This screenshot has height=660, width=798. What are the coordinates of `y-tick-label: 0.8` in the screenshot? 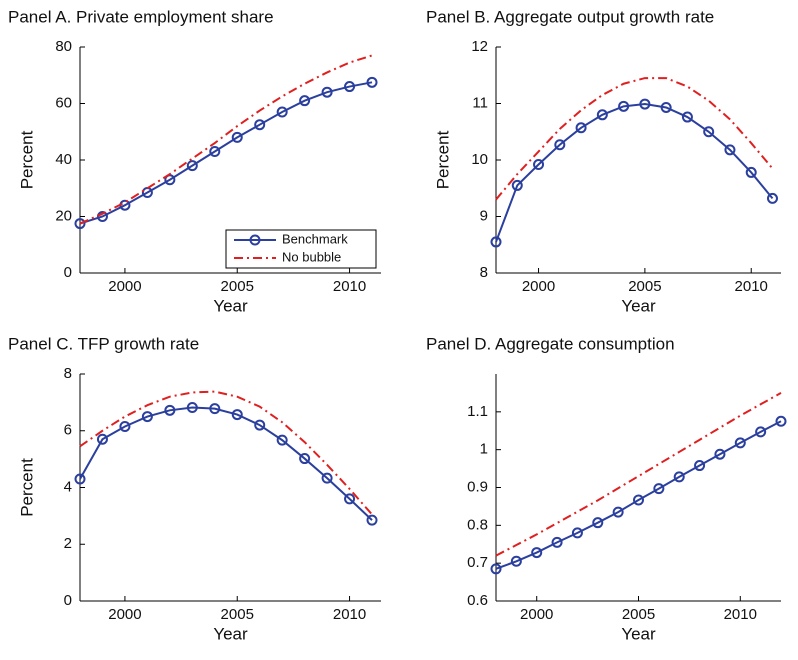 It's located at (477, 524).